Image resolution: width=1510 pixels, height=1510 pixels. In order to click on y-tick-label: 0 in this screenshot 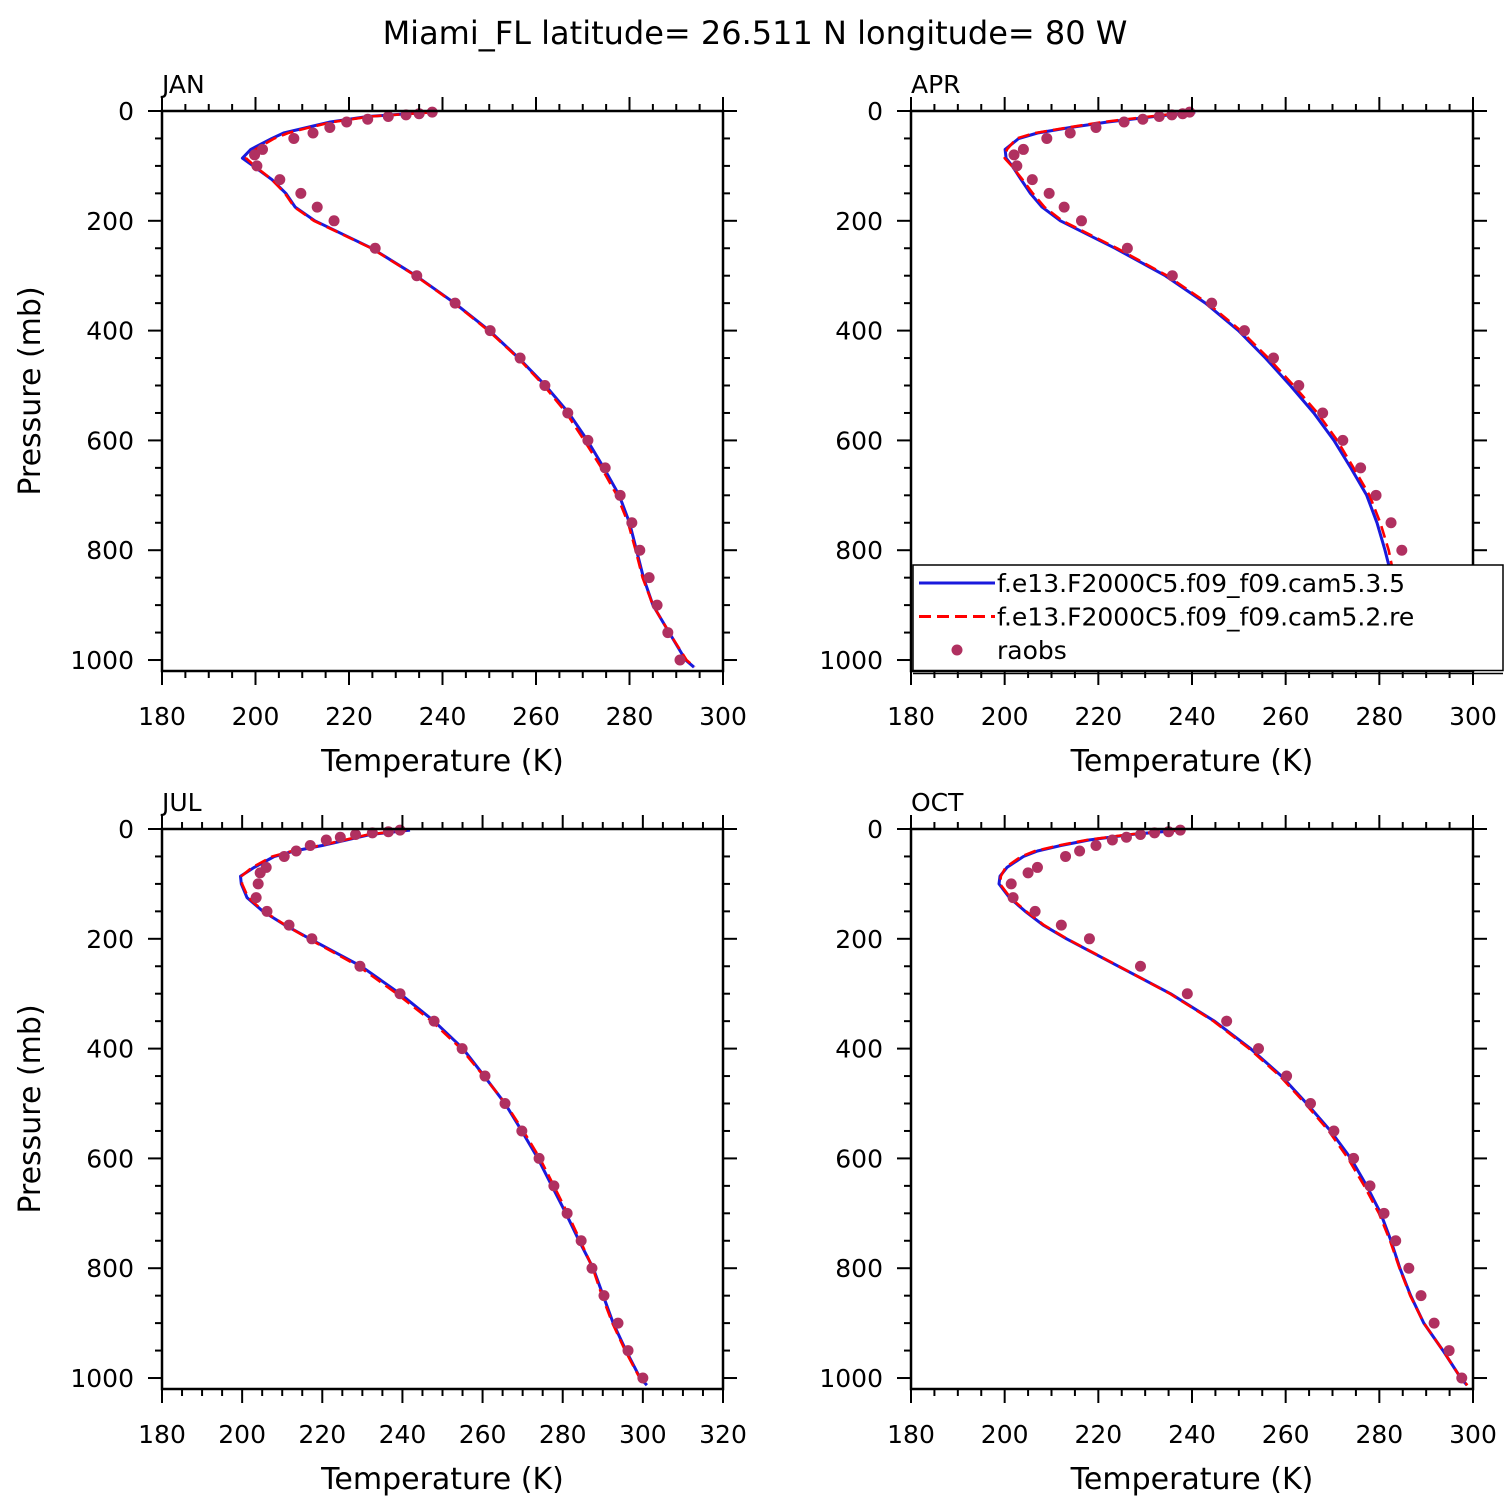, I will do `click(126, 111)`.